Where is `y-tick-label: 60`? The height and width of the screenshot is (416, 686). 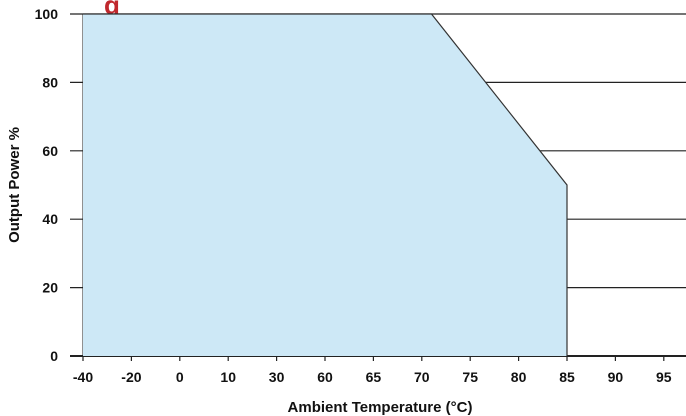
y-tick-label: 60 is located at coordinates (50, 151).